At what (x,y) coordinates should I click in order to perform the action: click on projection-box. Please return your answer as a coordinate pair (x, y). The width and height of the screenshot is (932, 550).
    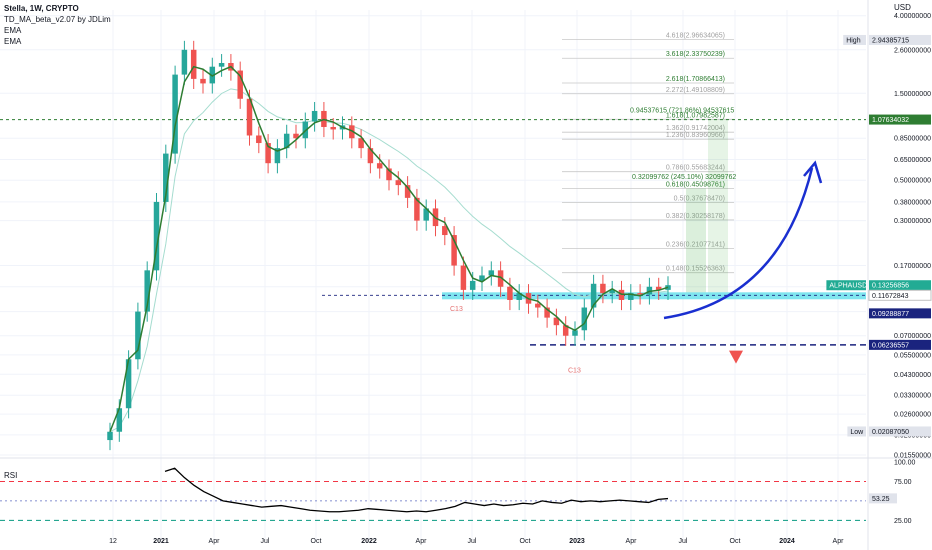
    Looking at the image, I should click on (718, 206).